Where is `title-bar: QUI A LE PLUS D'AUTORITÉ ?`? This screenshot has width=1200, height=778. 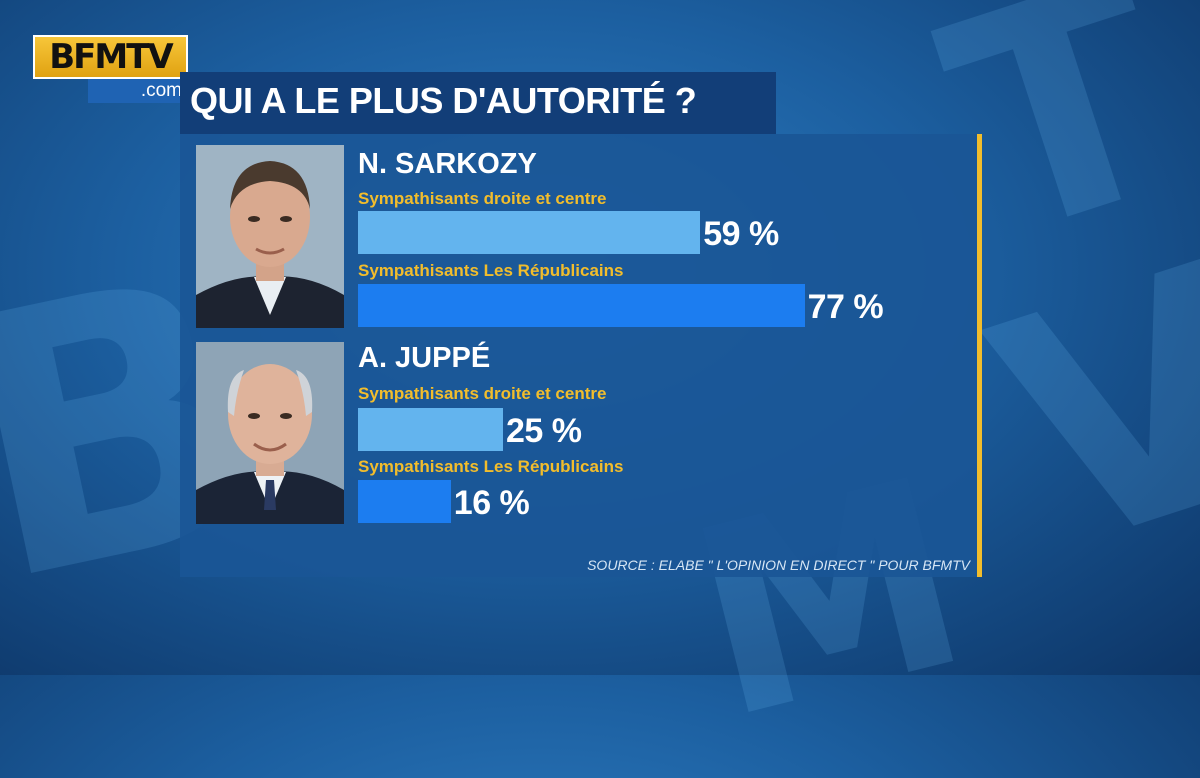 title-bar: QUI A LE PLUS D'AUTORITÉ ? is located at coordinates (478, 103).